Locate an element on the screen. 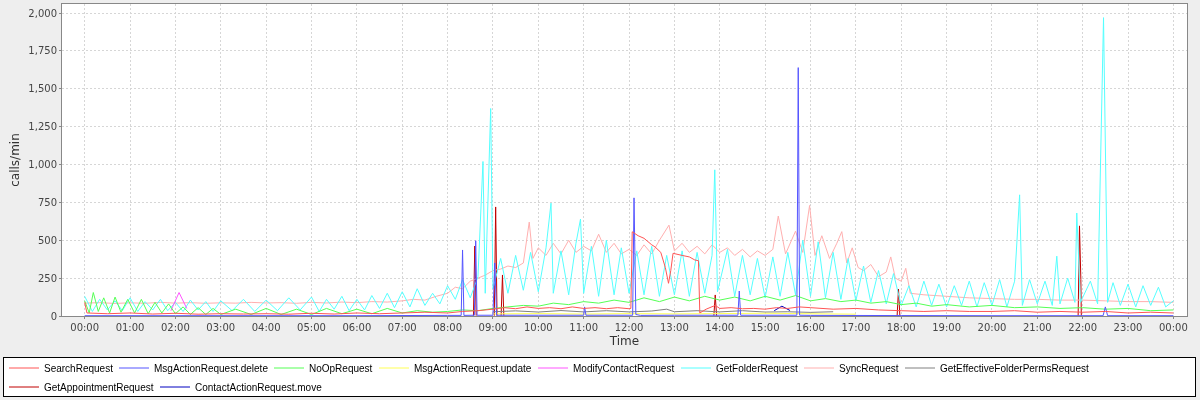 Image resolution: width=1200 pixels, height=400 pixels. x-tick-label: 03:00 is located at coordinates (221, 327).